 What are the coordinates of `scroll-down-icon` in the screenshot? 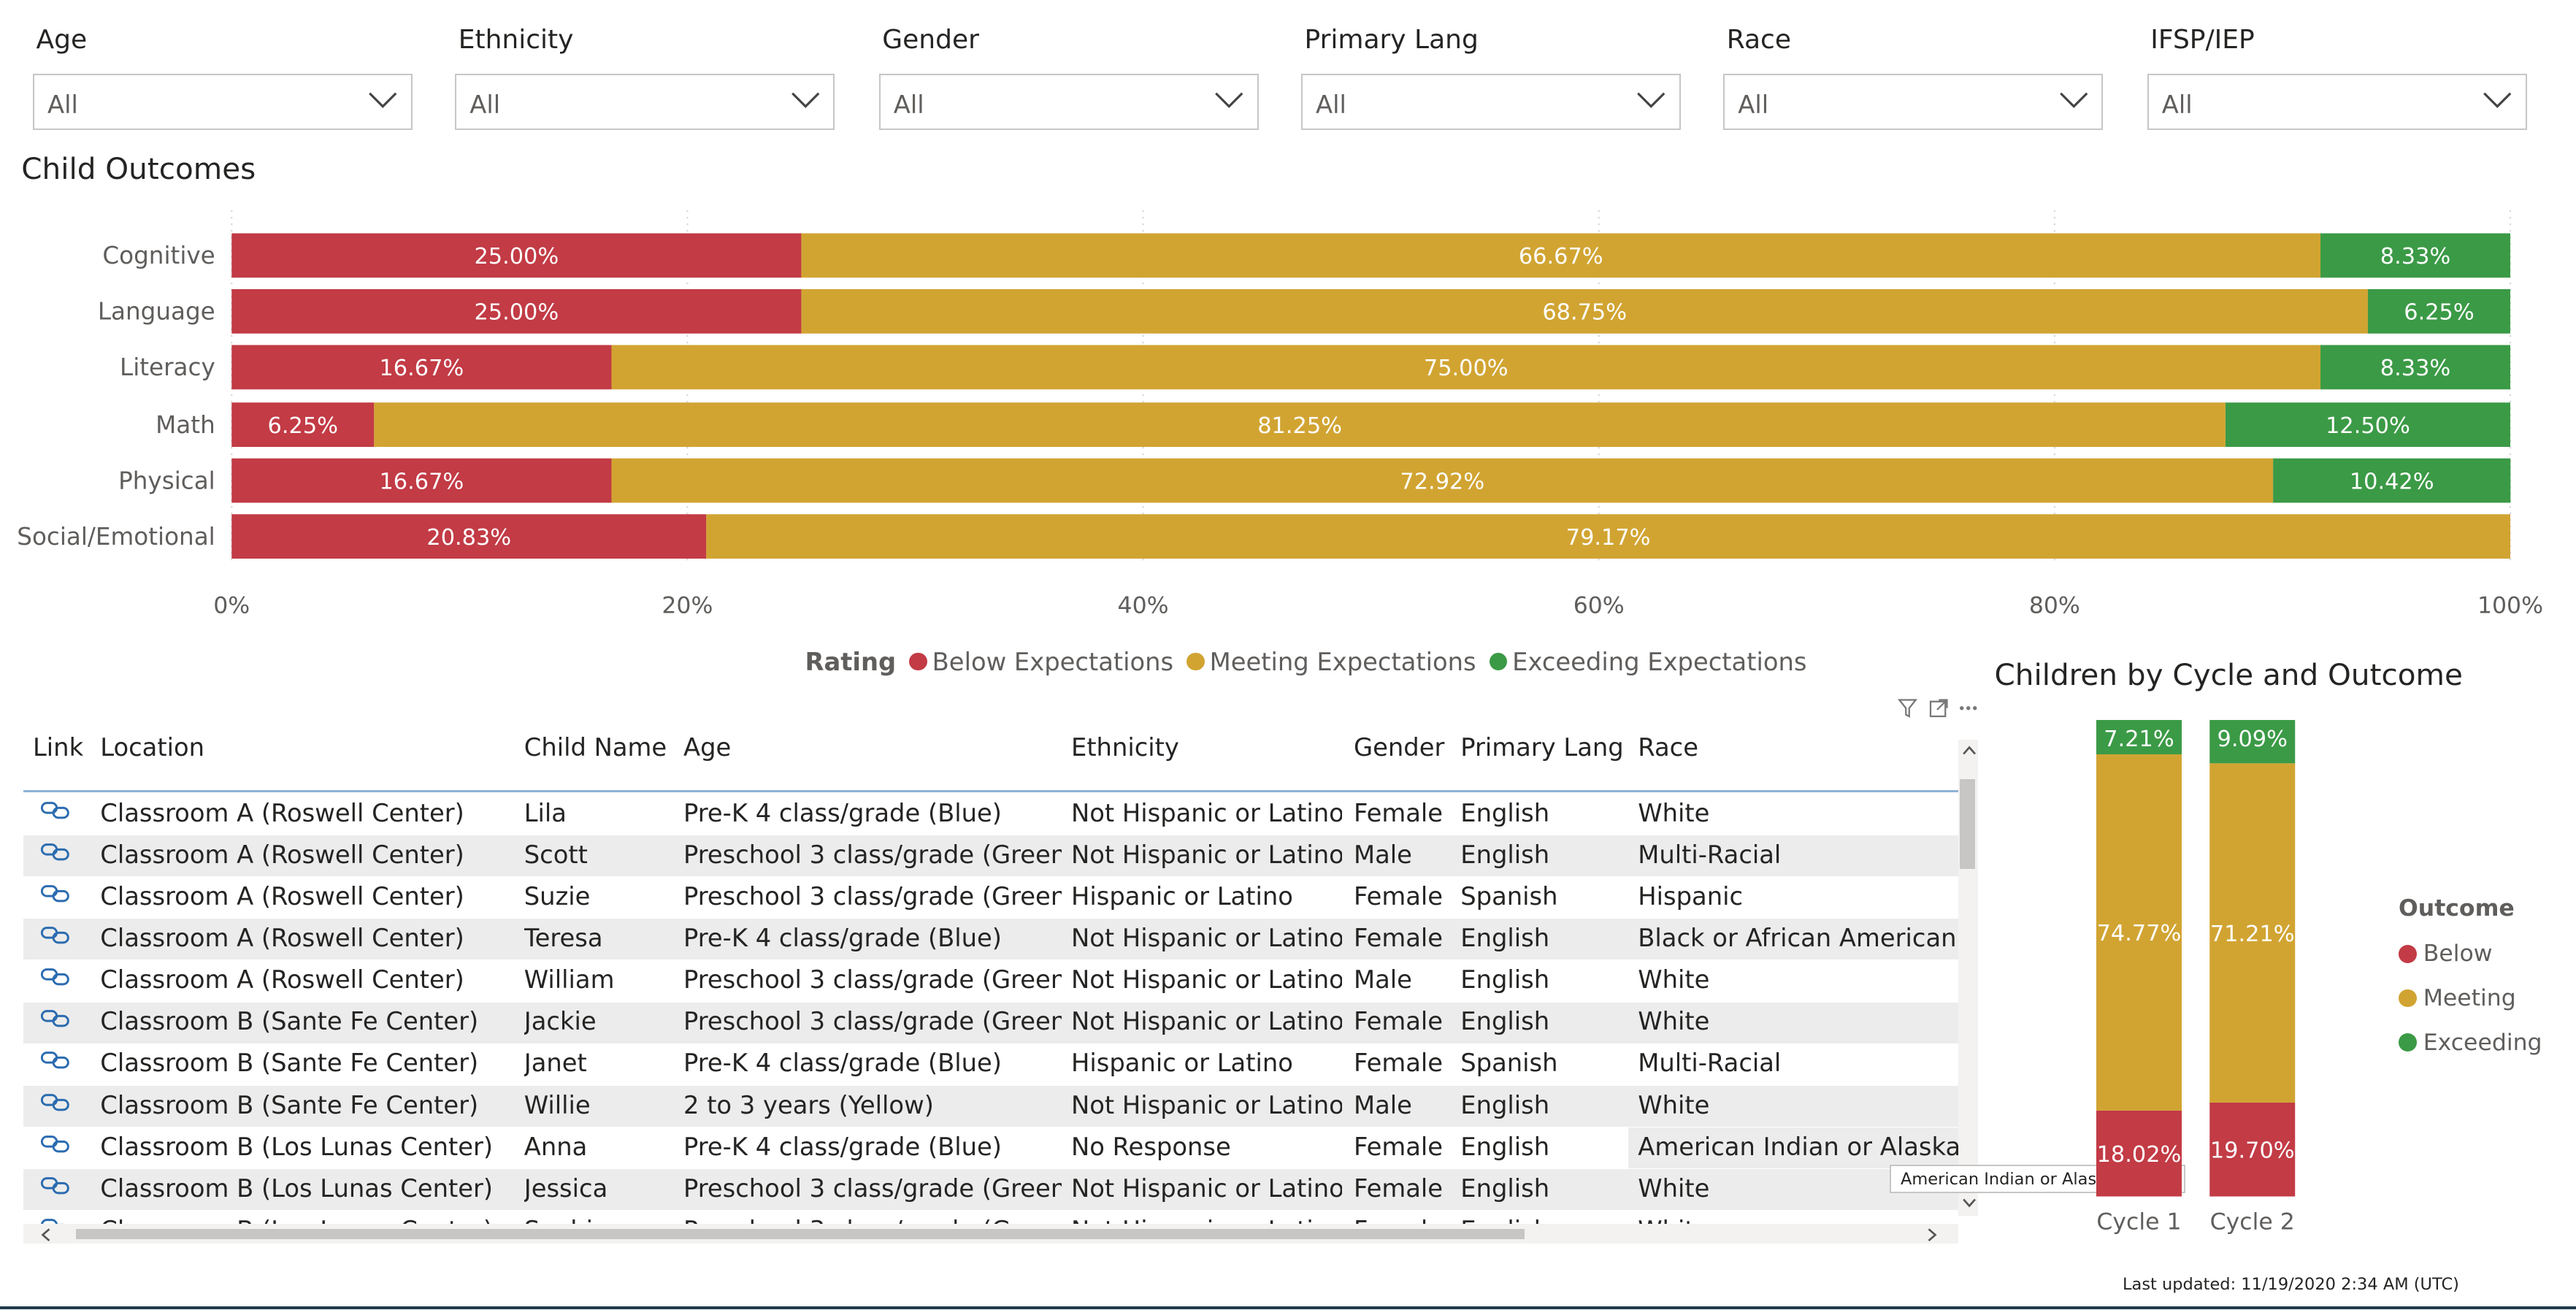 It's located at (1969, 1202).